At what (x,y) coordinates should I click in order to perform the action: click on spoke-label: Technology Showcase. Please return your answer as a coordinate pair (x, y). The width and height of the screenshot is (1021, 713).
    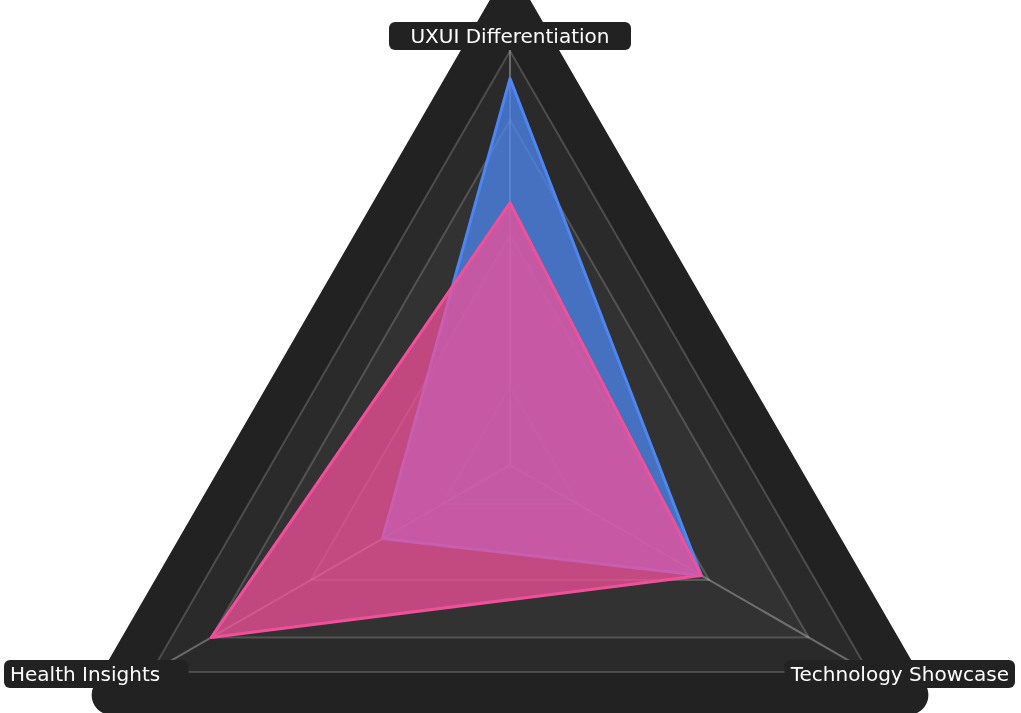
    Looking at the image, I should click on (899, 674).